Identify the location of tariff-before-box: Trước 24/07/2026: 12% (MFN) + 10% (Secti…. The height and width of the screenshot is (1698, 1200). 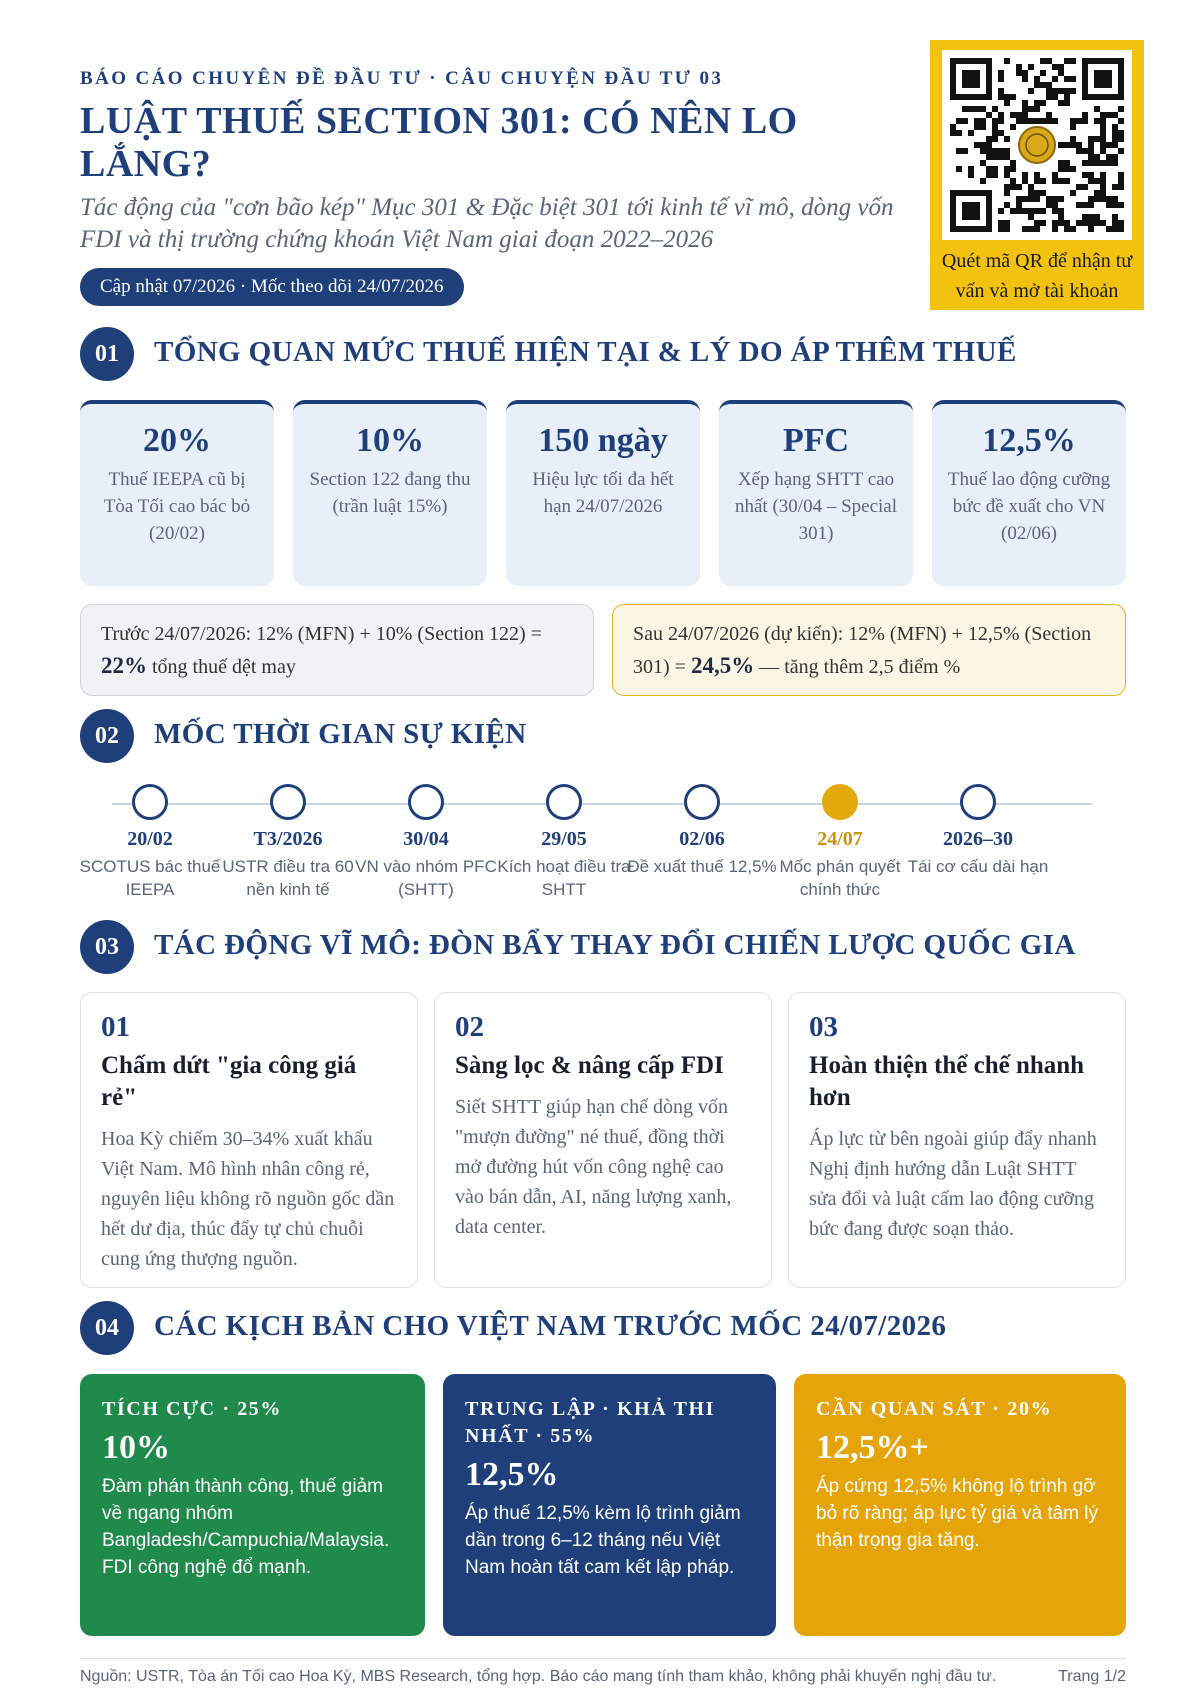
(337, 650).